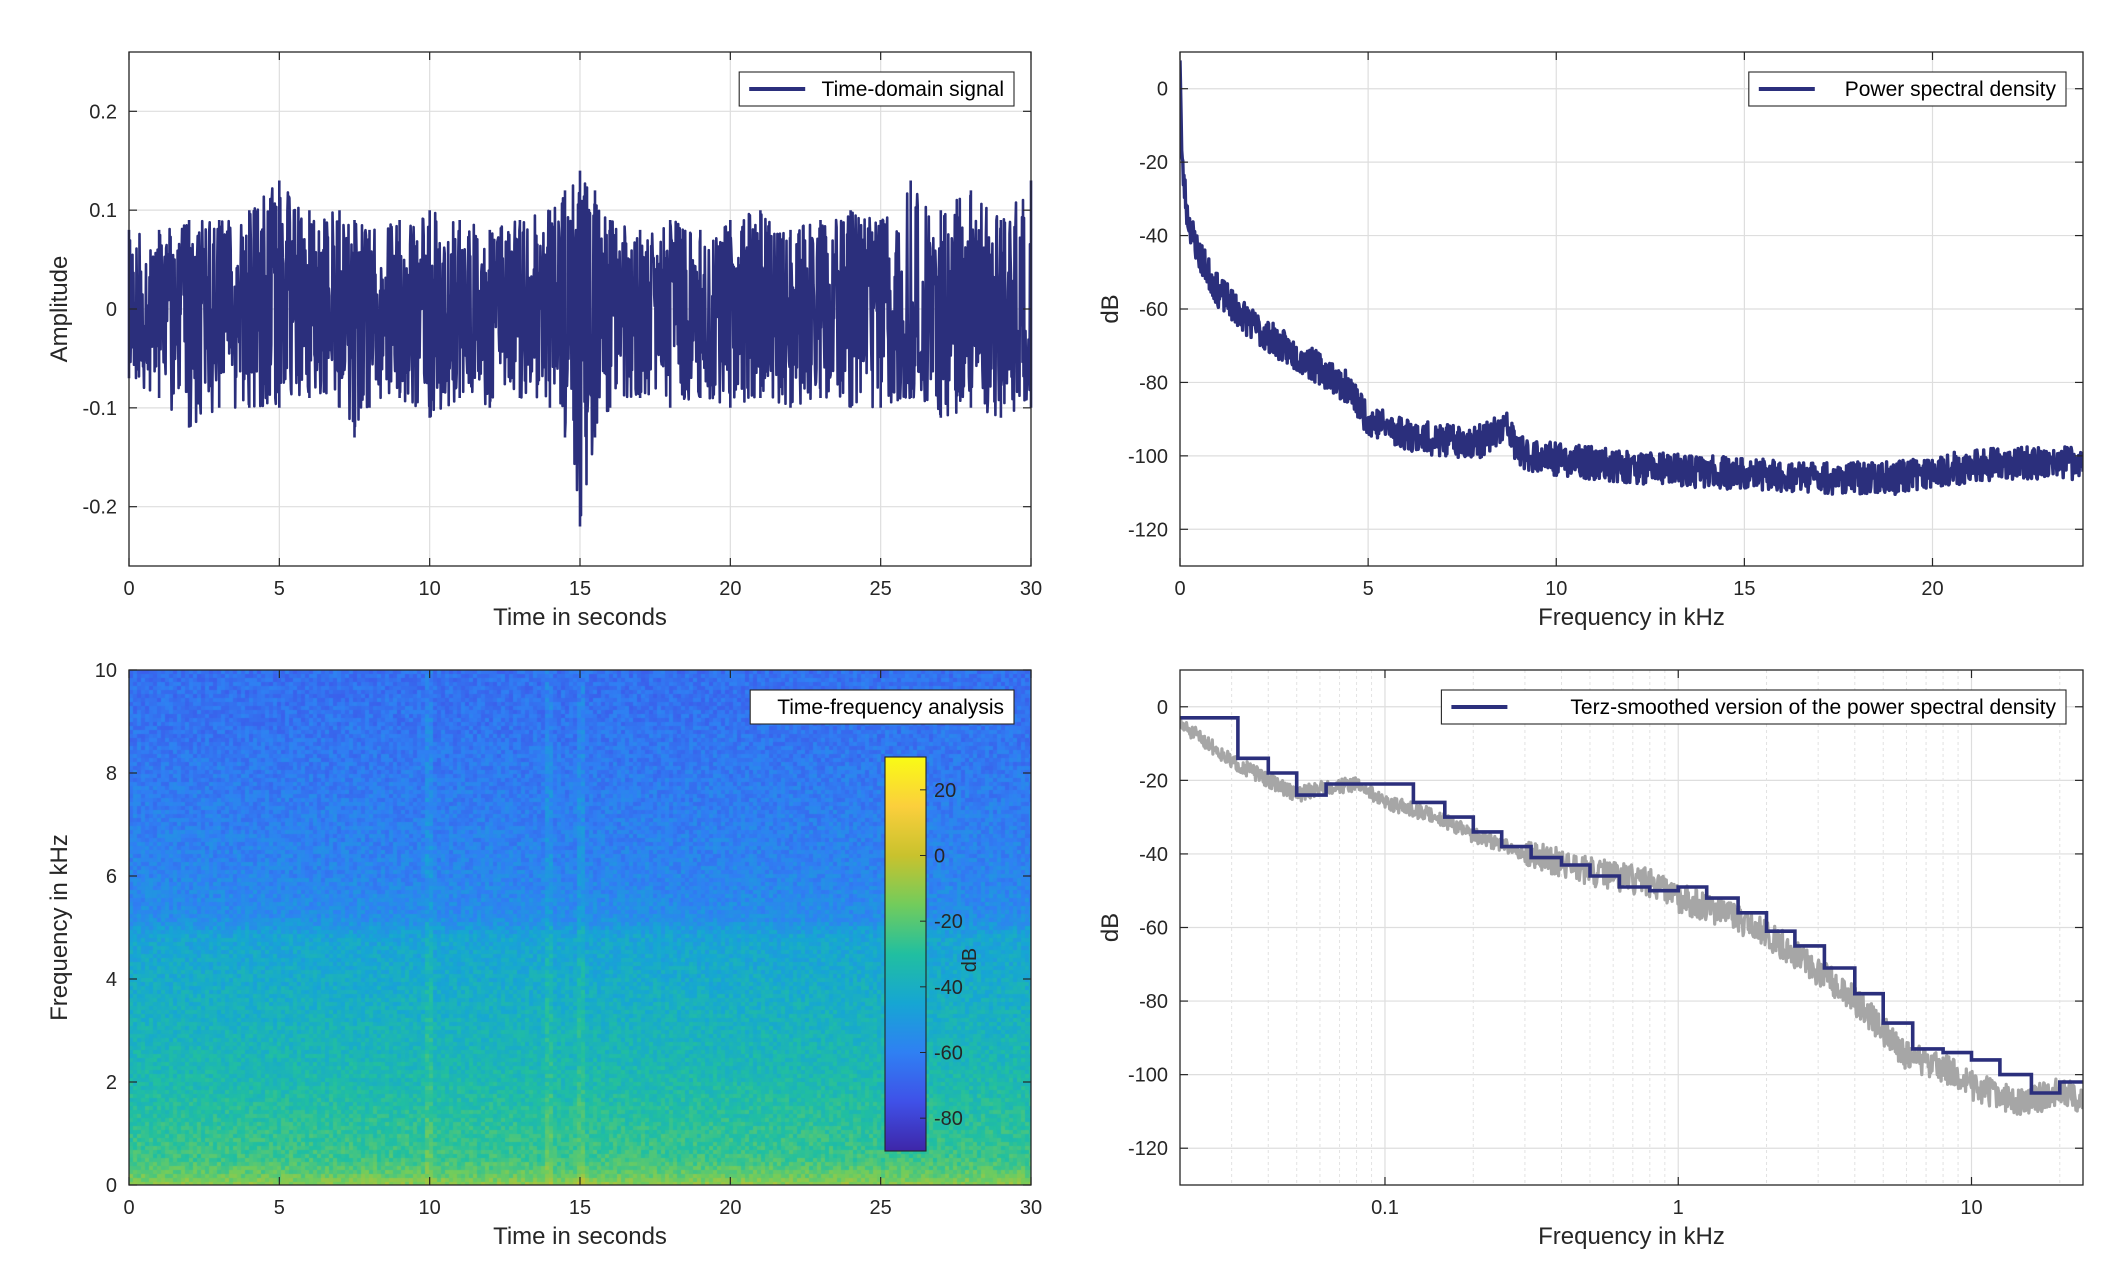 The height and width of the screenshot is (1276, 2126). What do you see at coordinates (111, 980) in the screenshot?
I see `y-tick-label: 4` at bounding box center [111, 980].